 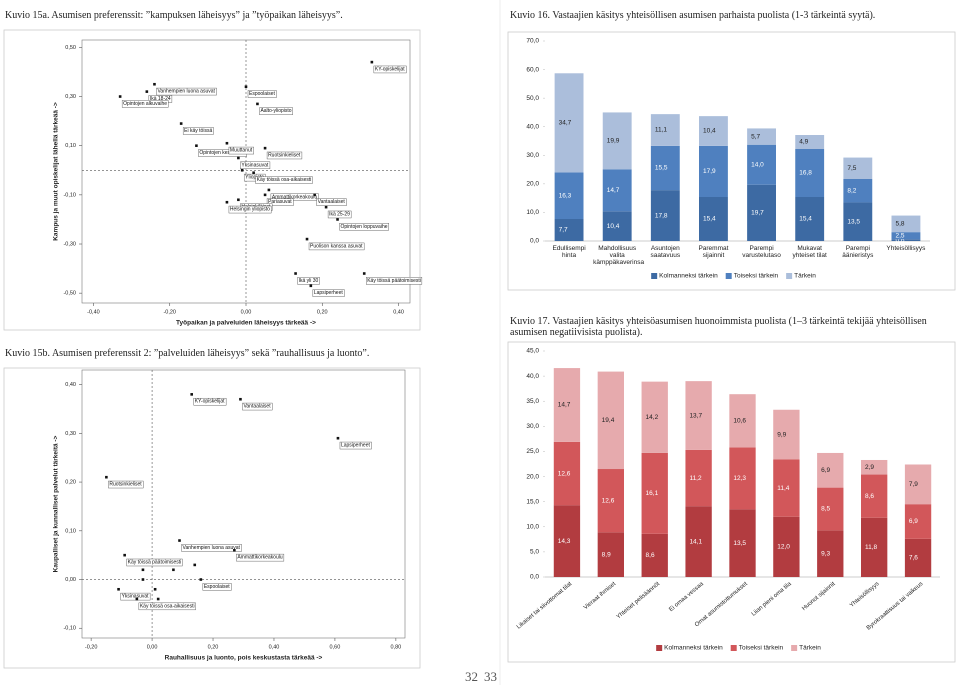 What do you see at coordinates (395, 647) in the screenshot?
I see `x-tick-label: 0,80` at bounding box center [395, 647].